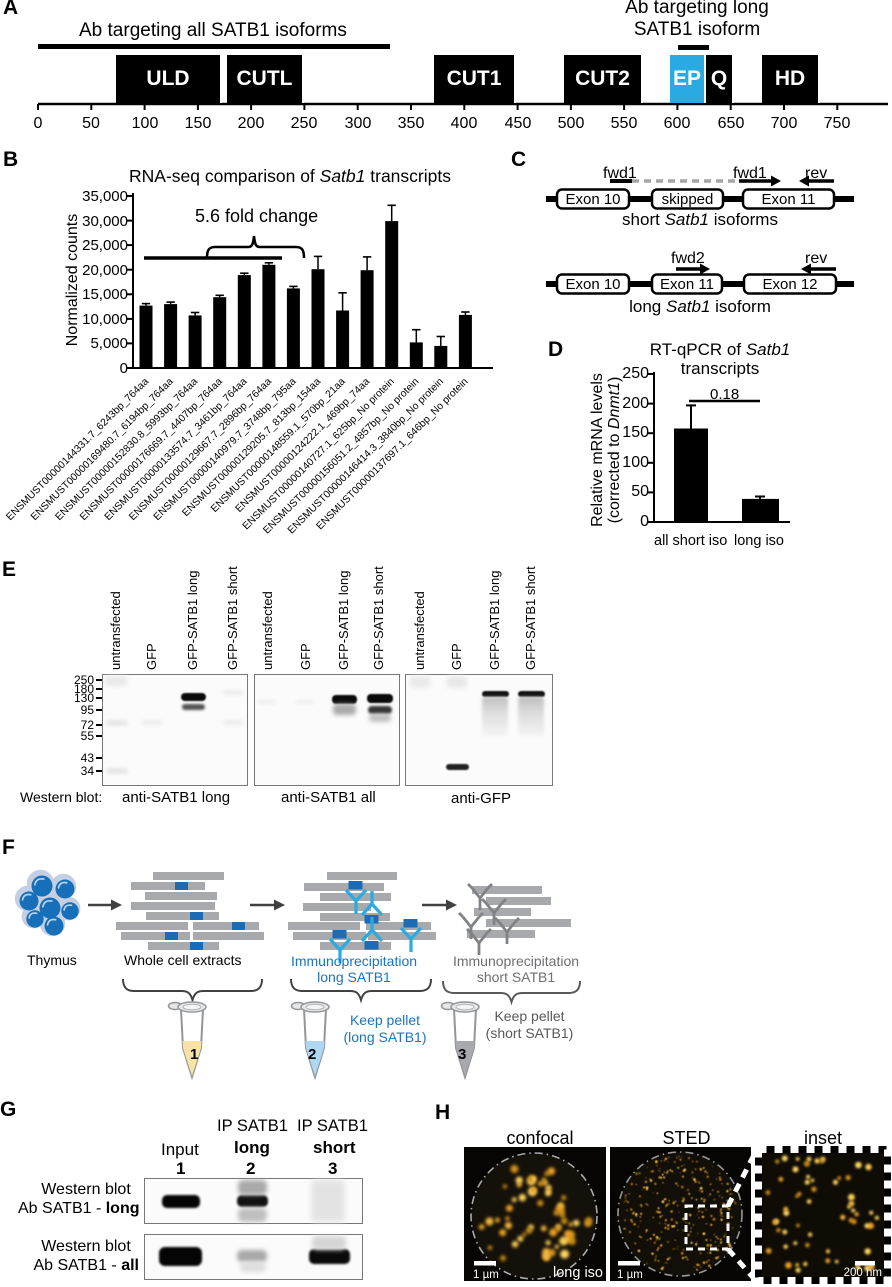 The height and width of the screenshot is (1287, 892). What do you see at coordinates (700, 306) in the screenshot?
I see `svg-text: long Satb1 isoform` at bounding box center [700, 306].